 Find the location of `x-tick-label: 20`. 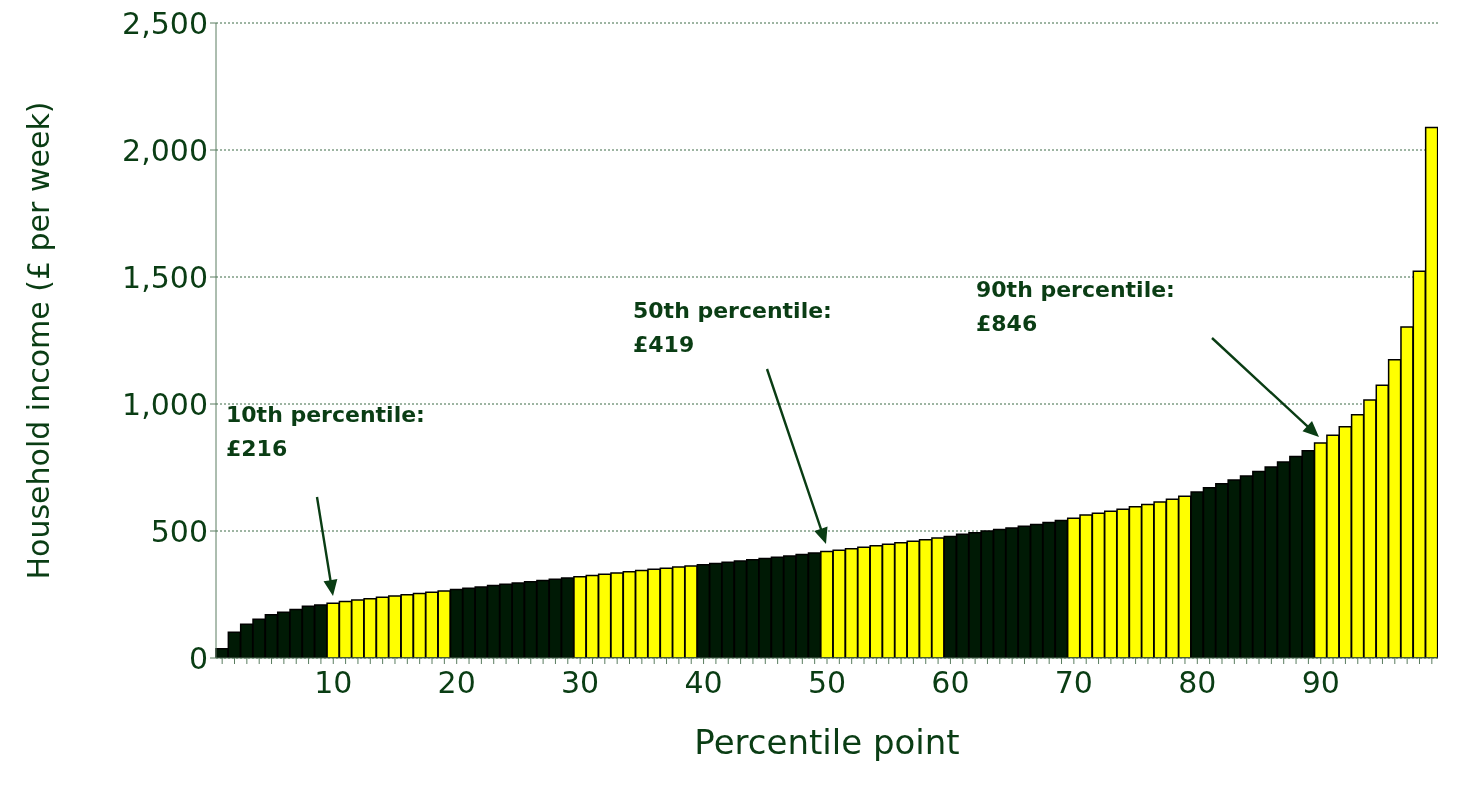

x-tick-label: 20 is located at coordinates (456, 683).